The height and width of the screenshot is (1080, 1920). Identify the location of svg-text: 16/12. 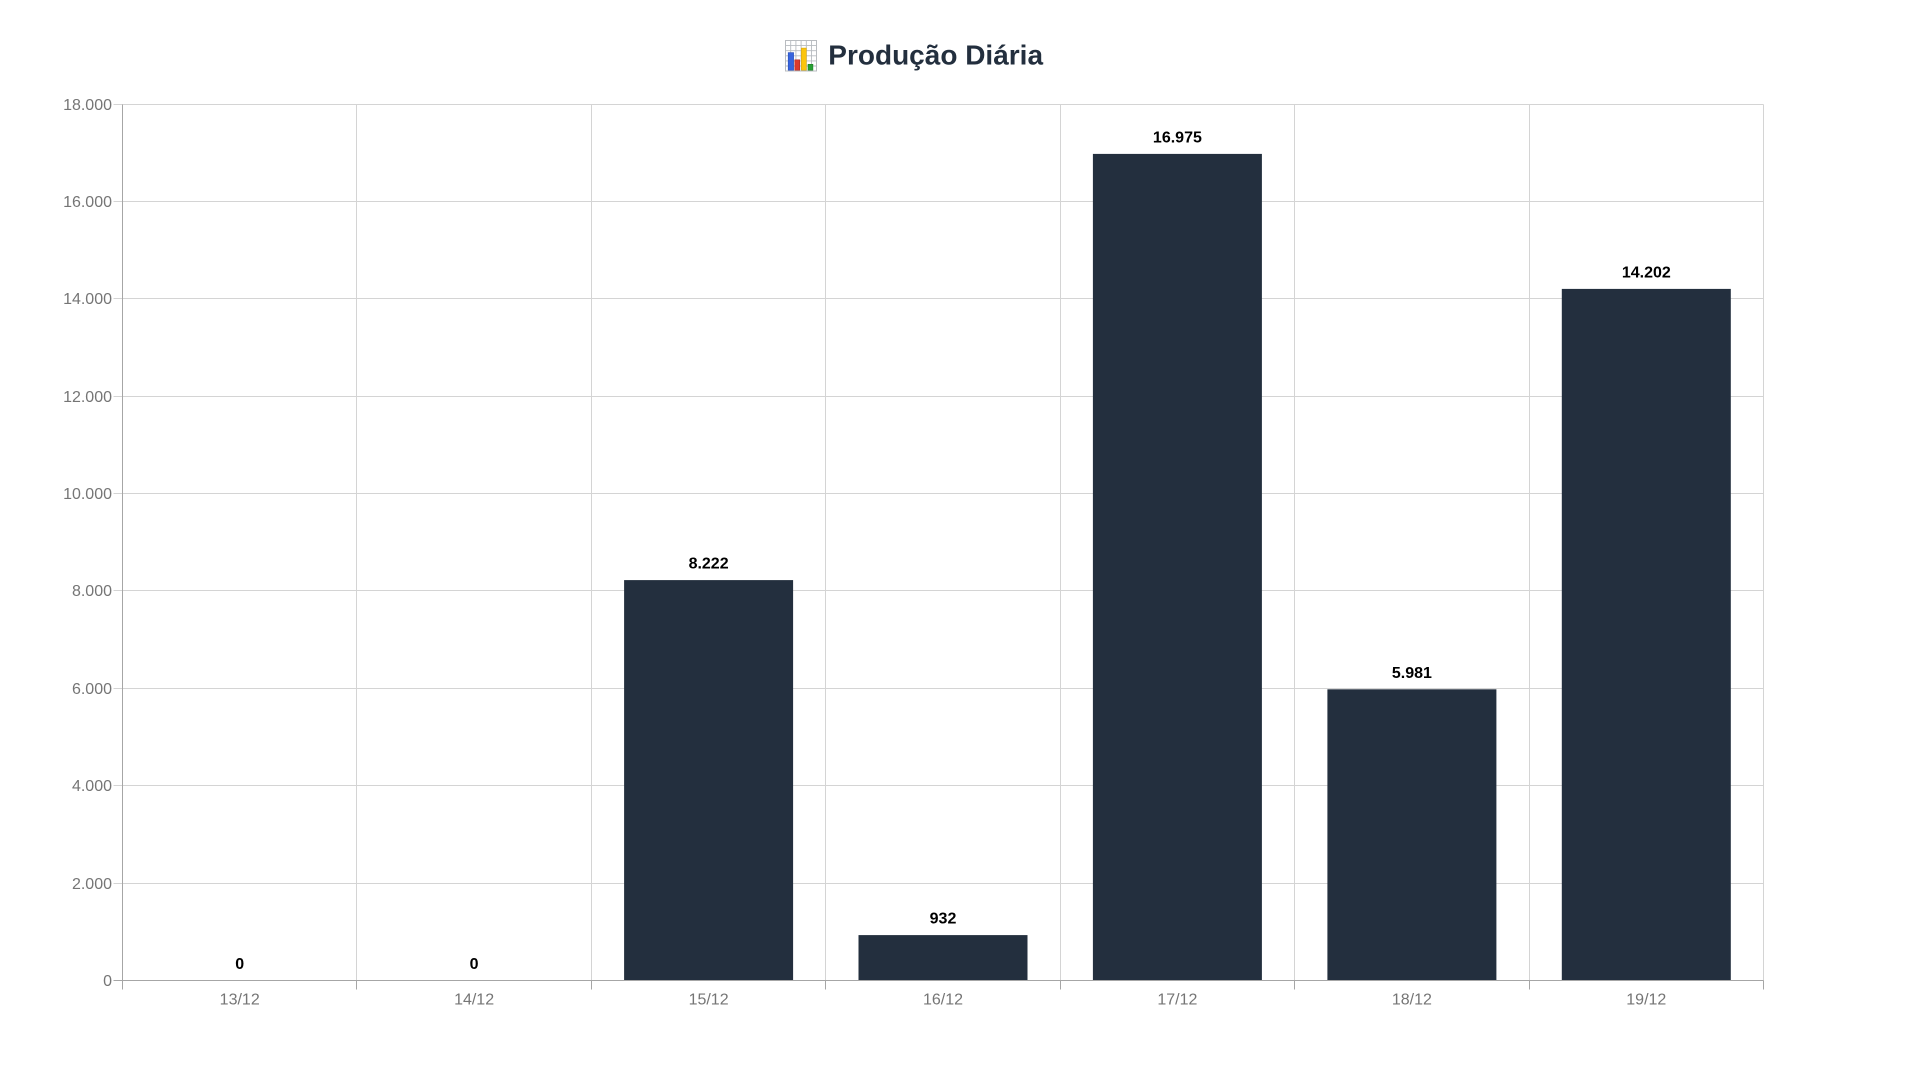
(943, 1000).